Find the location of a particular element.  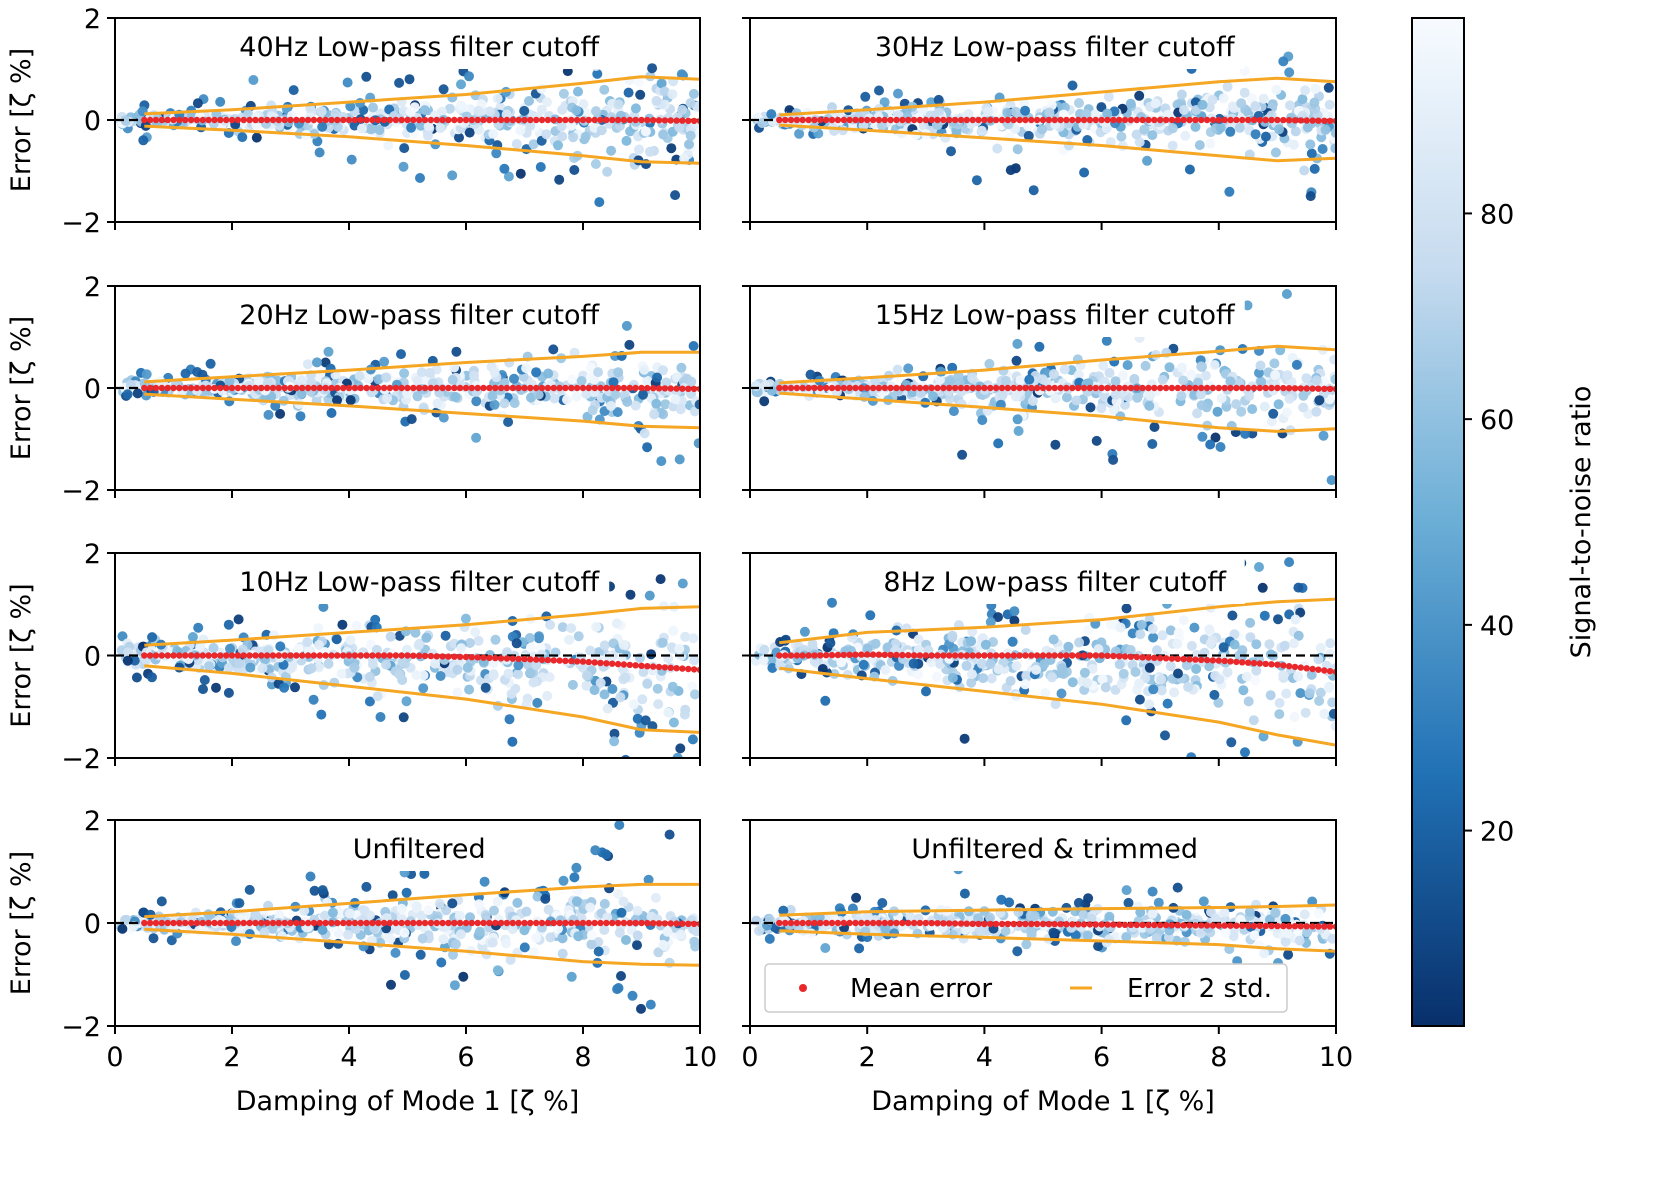

x-tick-label: 4 is located at coordinates (348, 1057).